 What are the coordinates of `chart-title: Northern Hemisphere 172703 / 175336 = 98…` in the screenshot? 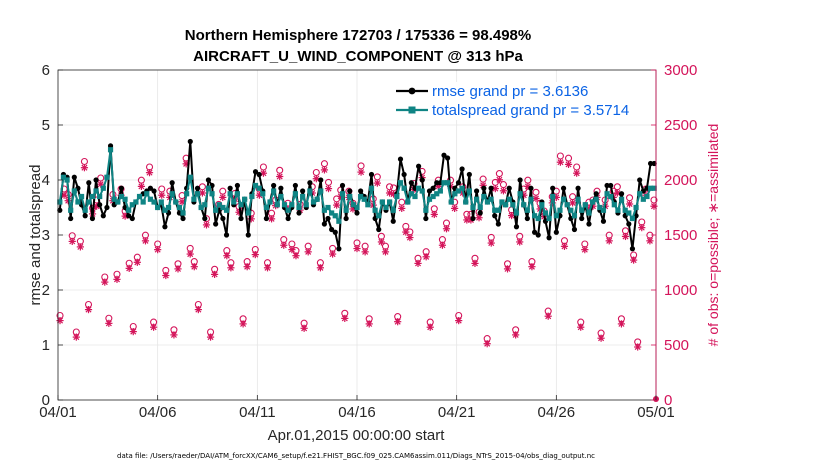 It's located at (358, 35).